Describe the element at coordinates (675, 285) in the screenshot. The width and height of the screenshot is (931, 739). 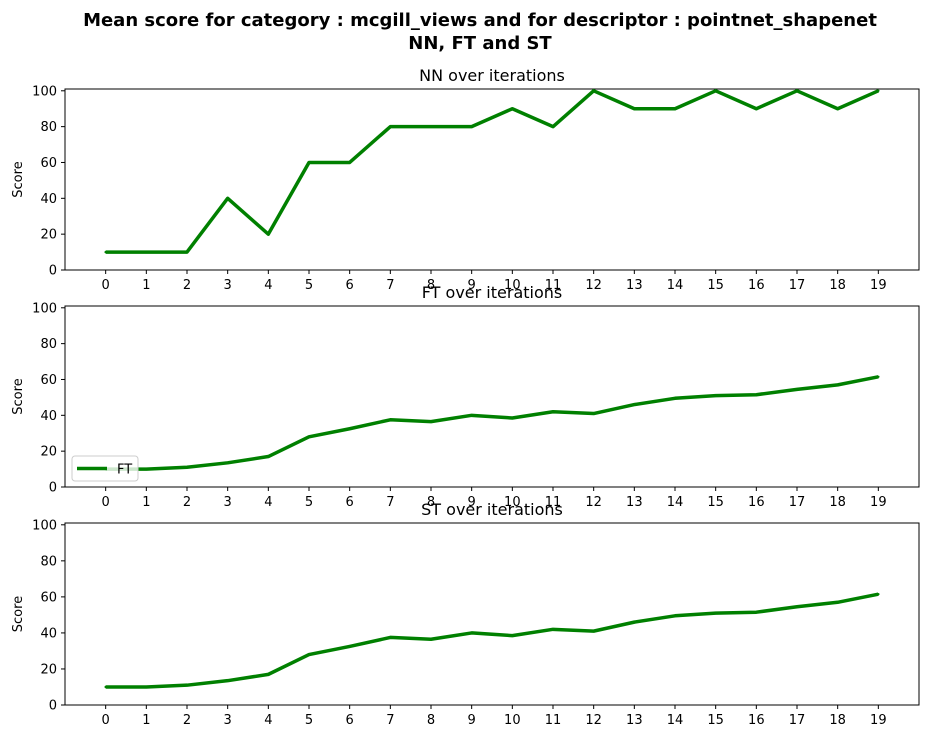
I see `ax0-x-tick-label: 14` at that location.